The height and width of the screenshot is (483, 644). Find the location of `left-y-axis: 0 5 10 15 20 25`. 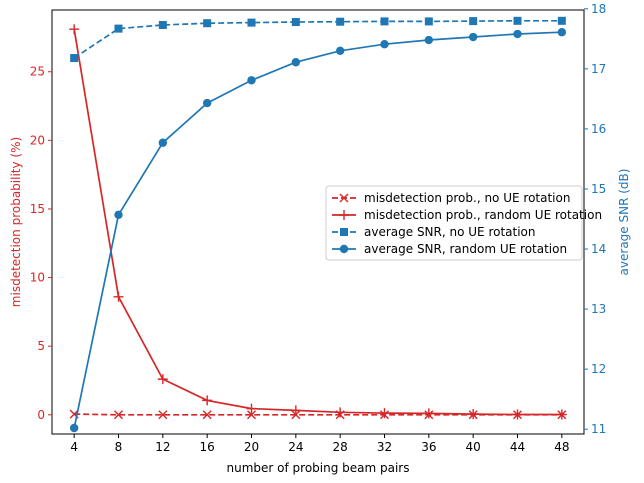

left-y-axis: 0 5 10 15 20 25 is located at coordinates (41, 243).